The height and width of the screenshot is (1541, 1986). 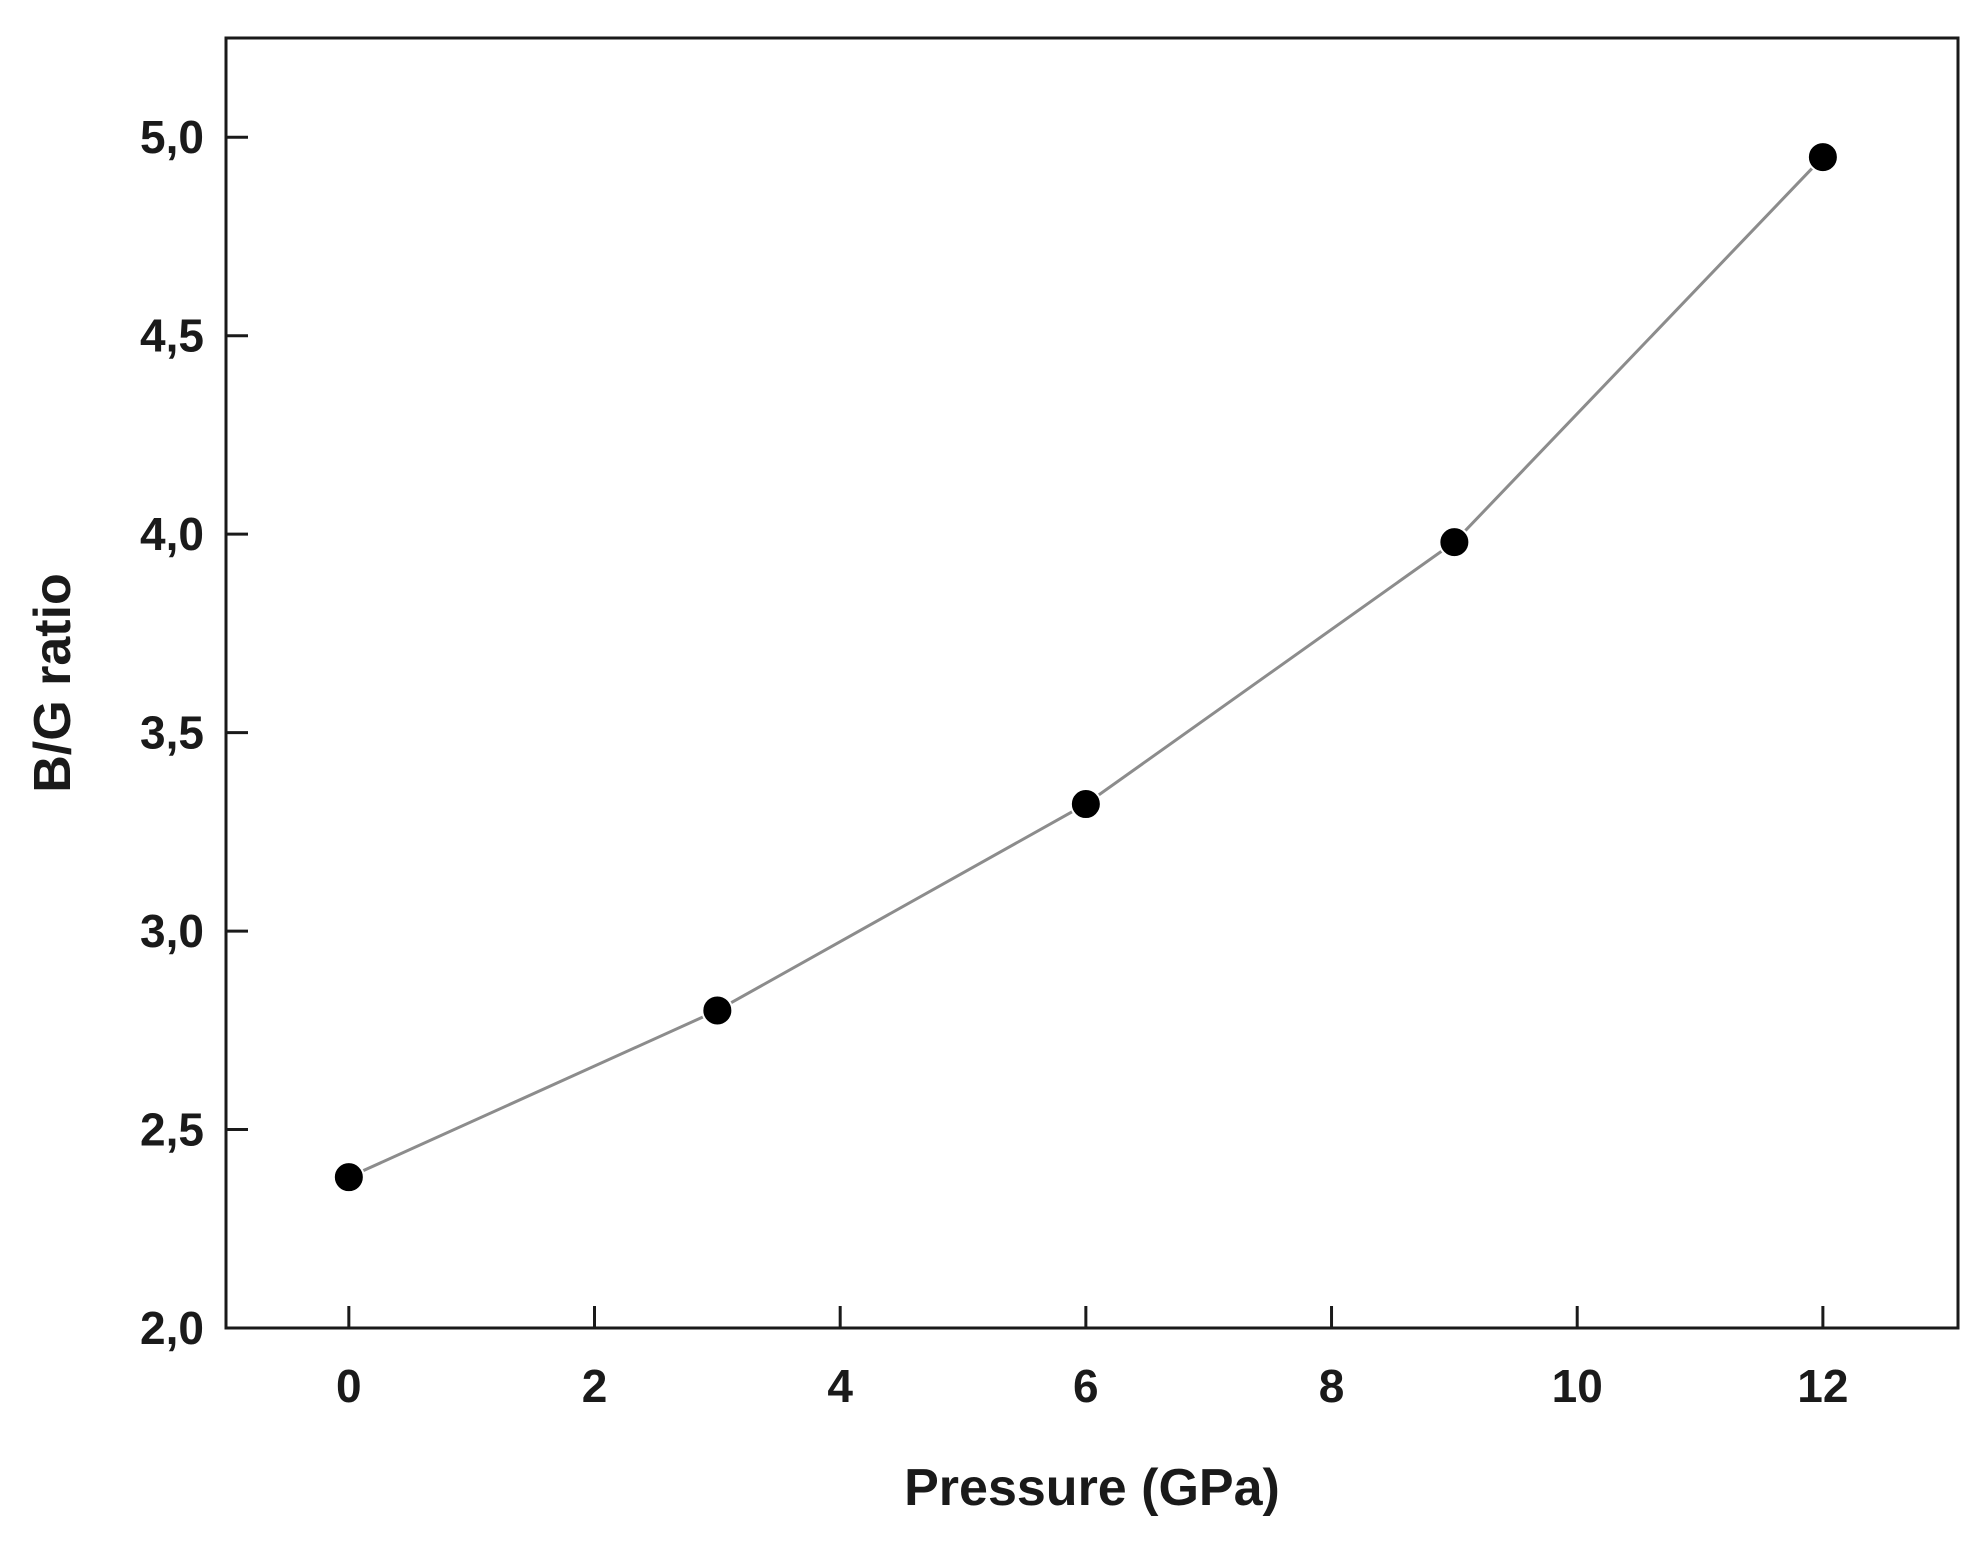 I want to click on y-tick-label: 5,0, so click(x=172, y=137).